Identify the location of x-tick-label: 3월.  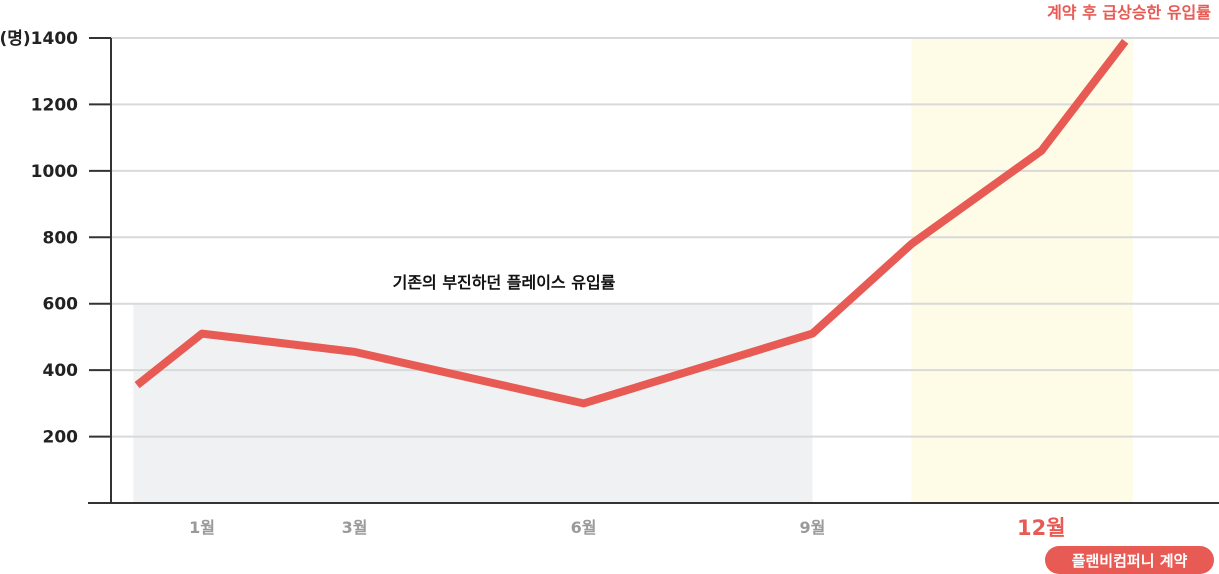
(355, 527).